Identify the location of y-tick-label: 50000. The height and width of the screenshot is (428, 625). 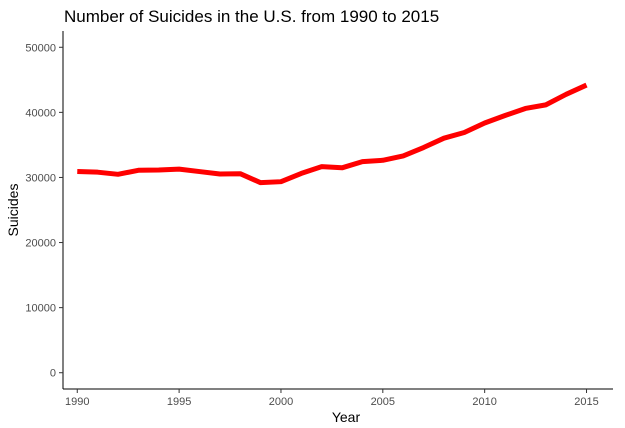
(40, 48).